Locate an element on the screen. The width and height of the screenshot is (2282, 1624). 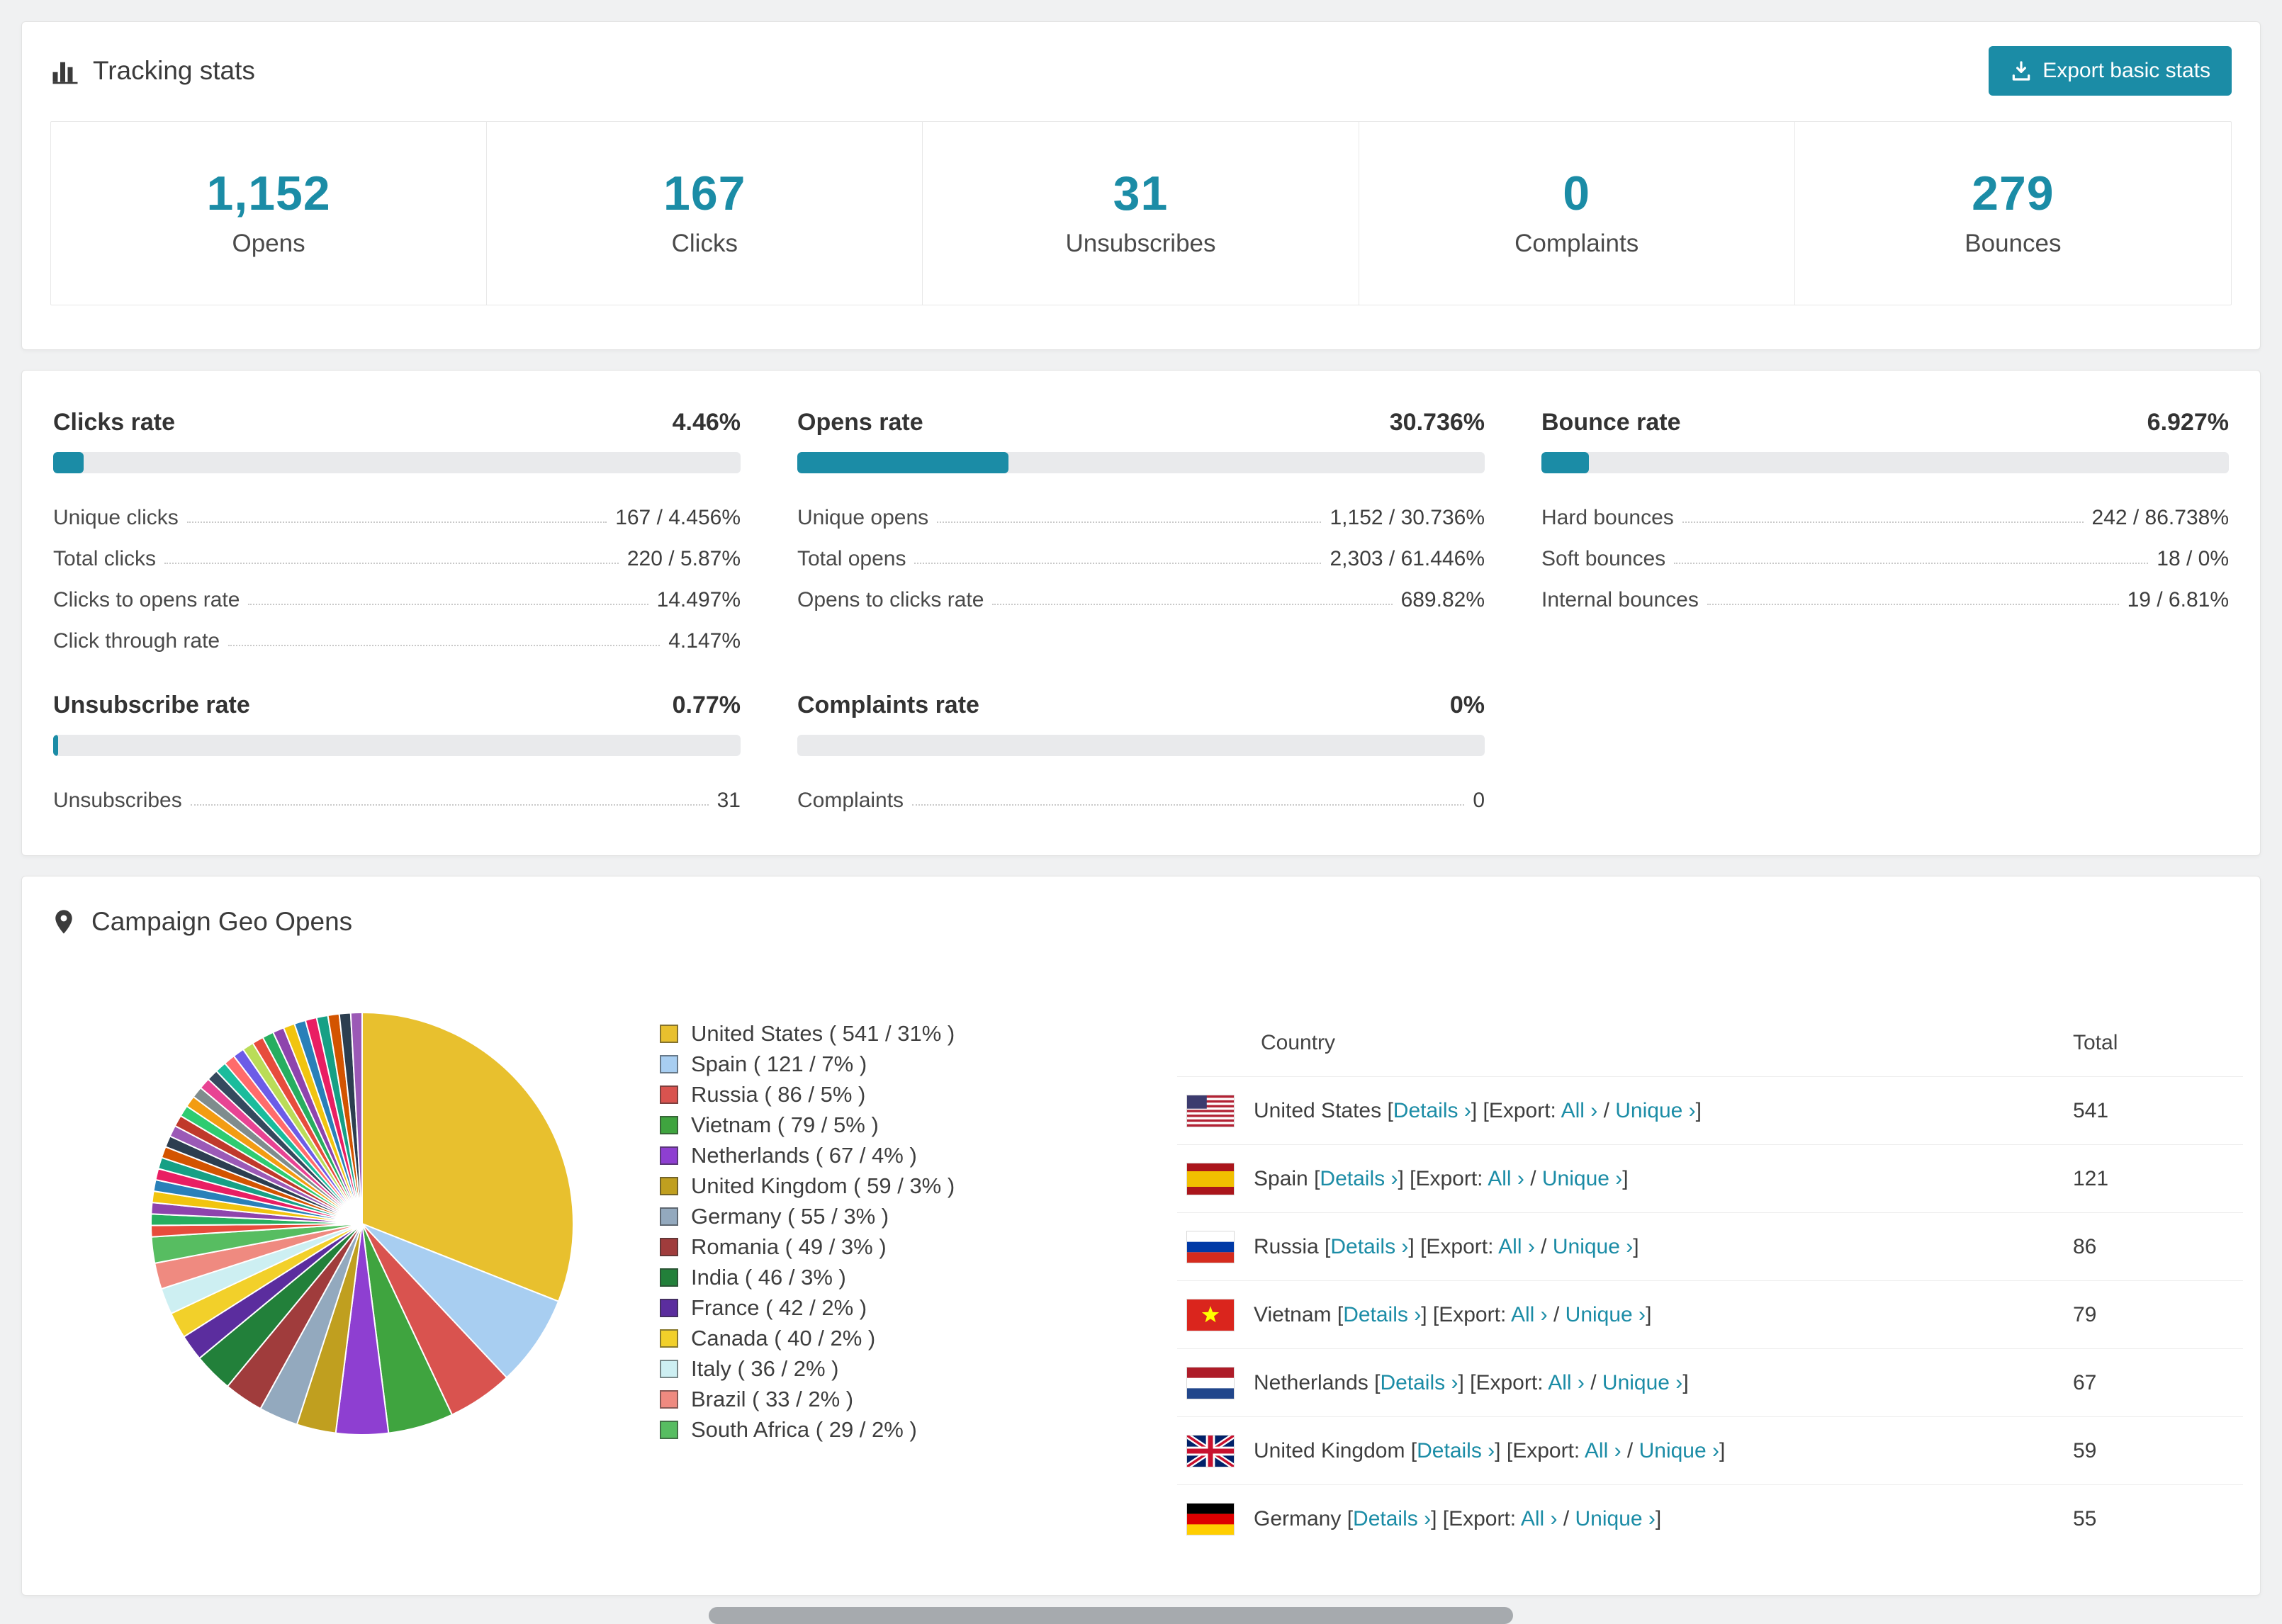
stat-label: Complaints is located at coordinates (1576, 244).